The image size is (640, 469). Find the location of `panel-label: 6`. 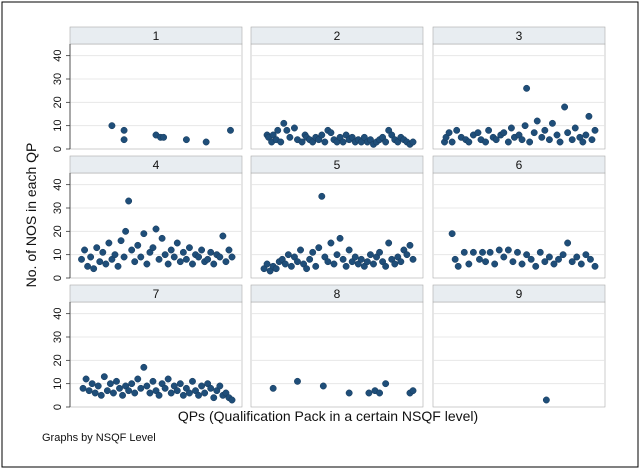

panel-label: 6 is located at coordinates (519, 165).